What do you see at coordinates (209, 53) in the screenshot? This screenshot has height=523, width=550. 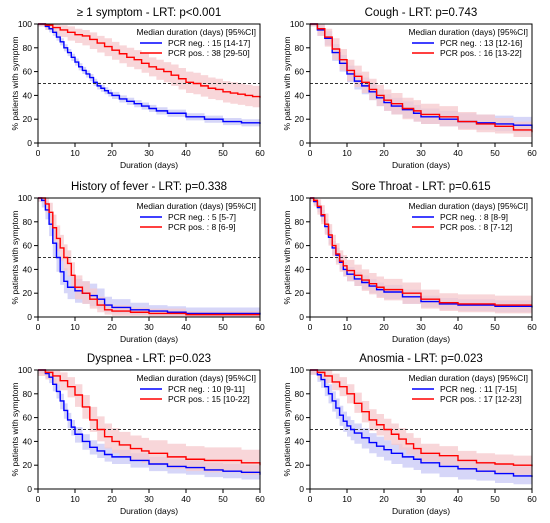 I see `legend-entry-pcr-pos: PCR pos. : 38 [29-50]` at bounding box center [209, 53].